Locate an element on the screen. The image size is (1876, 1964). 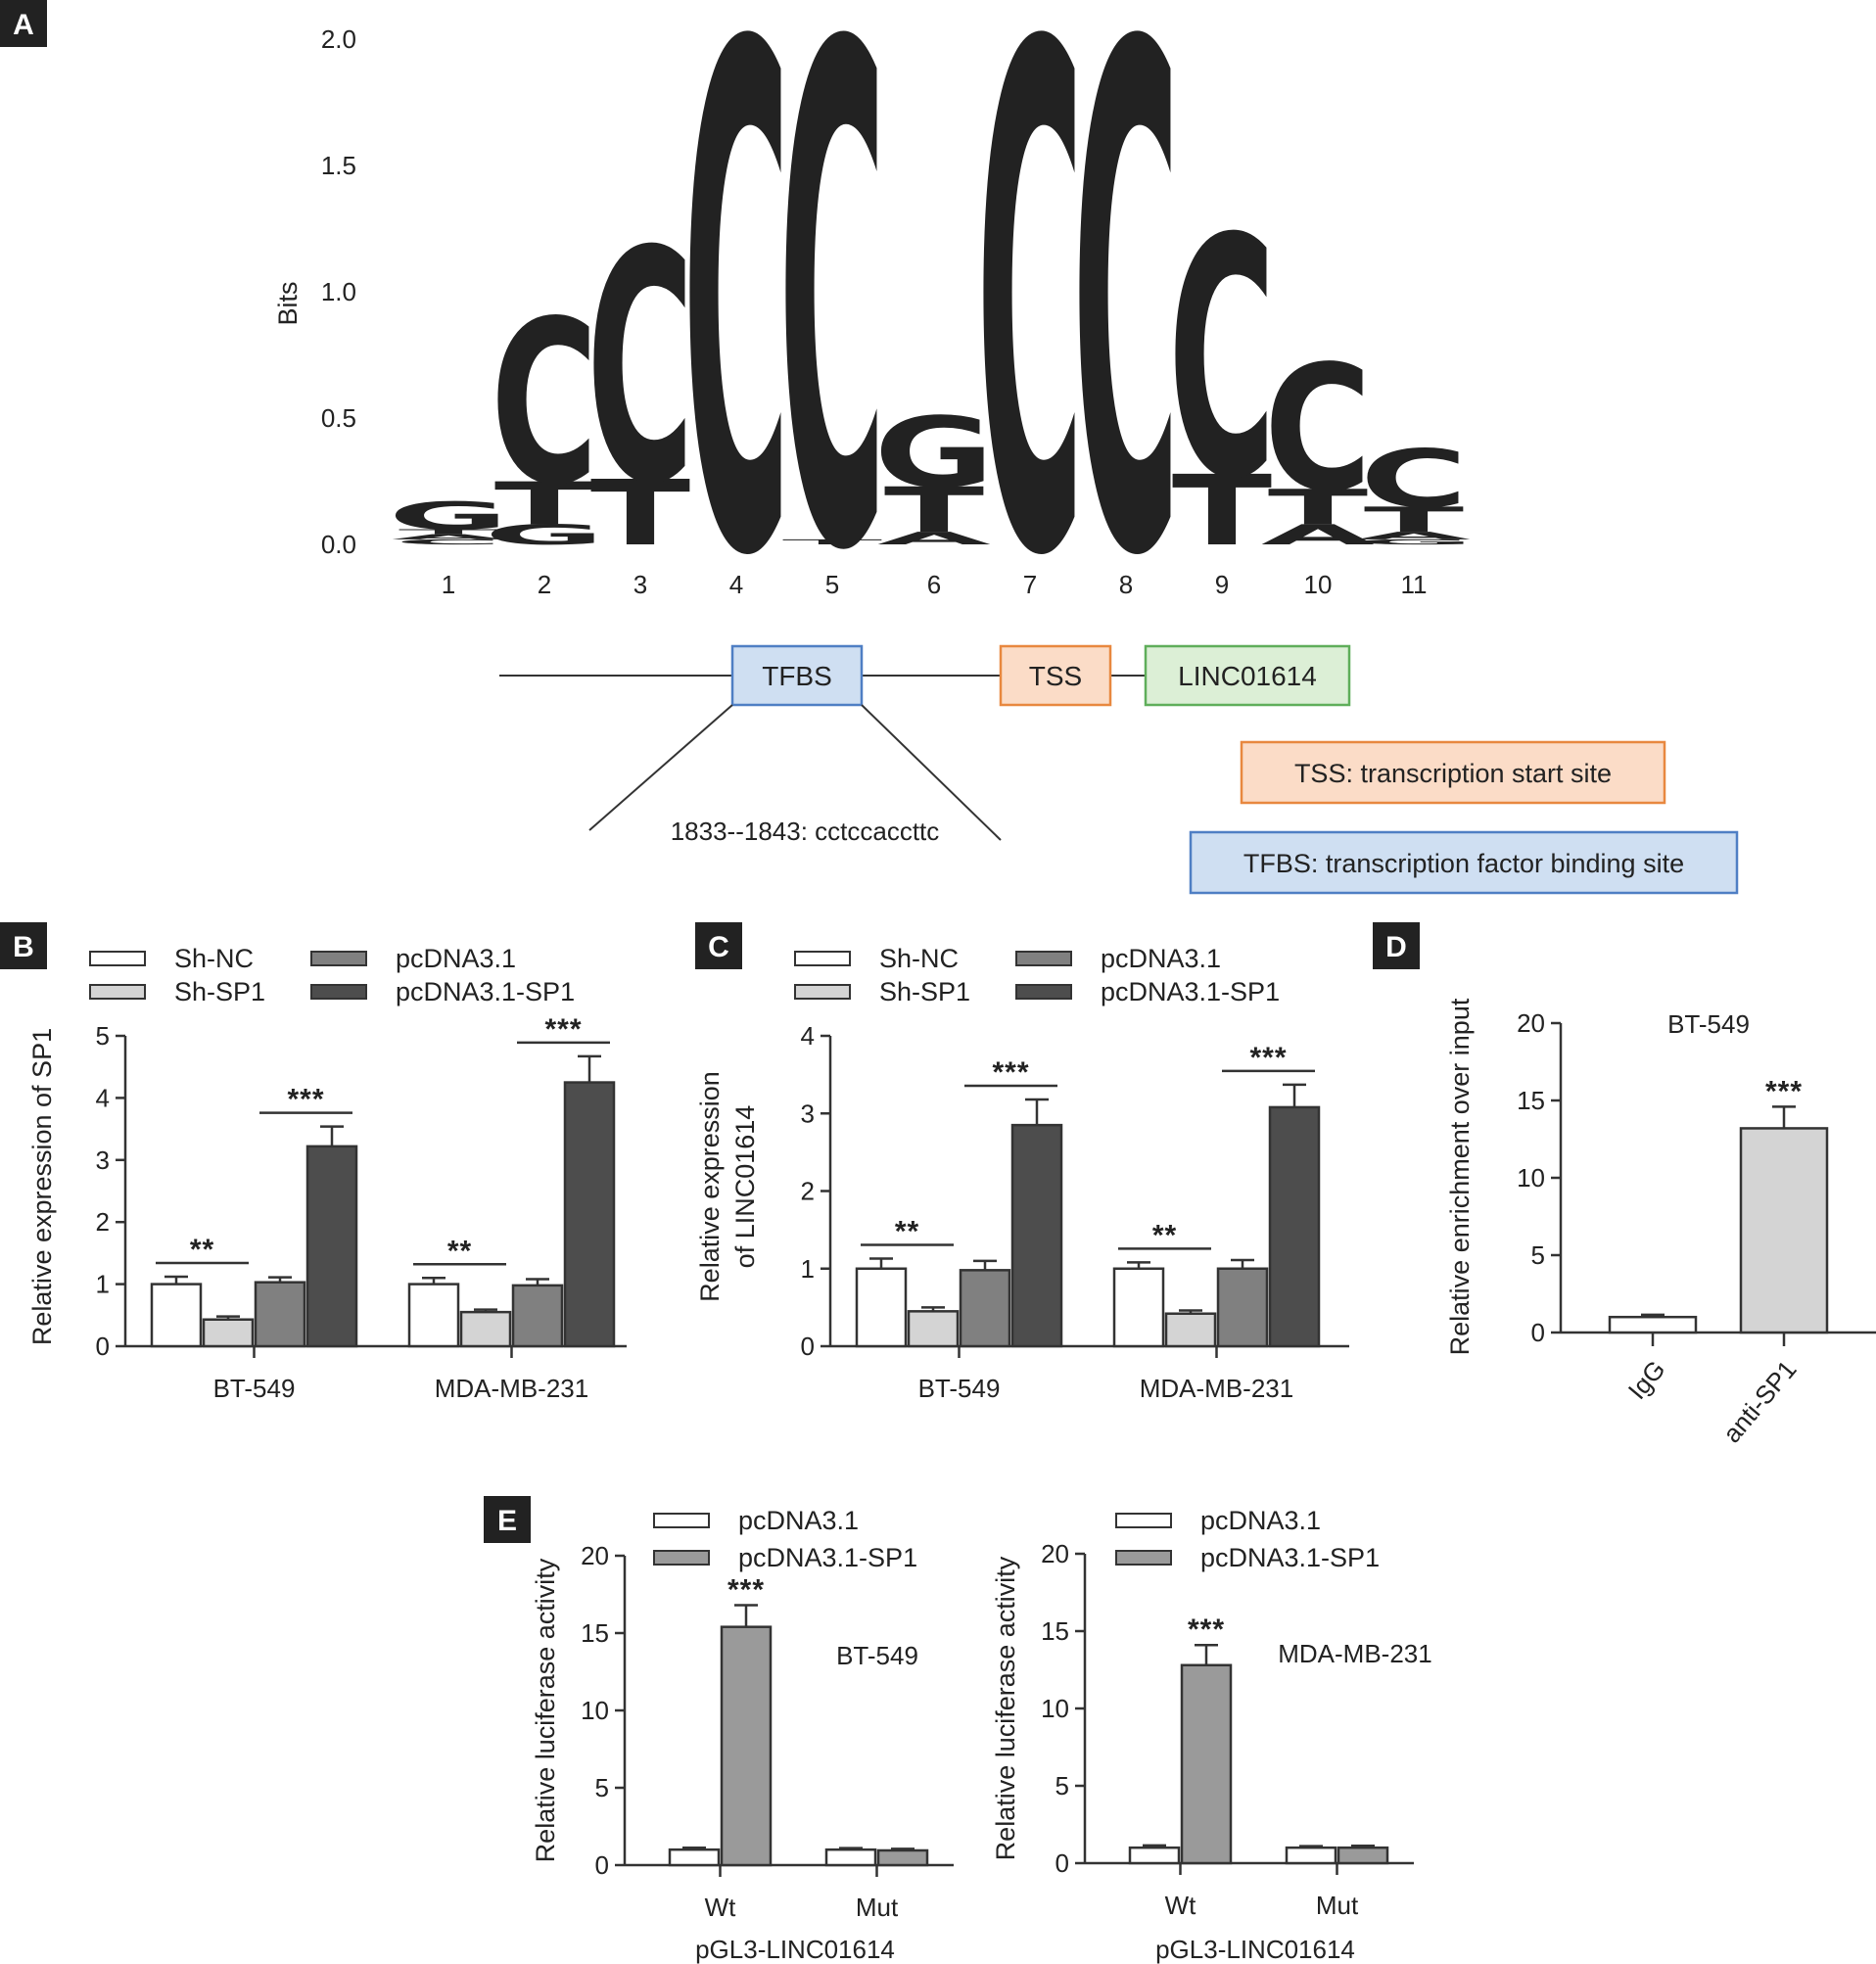
x-category-label: IgG is located at coordinates (1647, 1380).